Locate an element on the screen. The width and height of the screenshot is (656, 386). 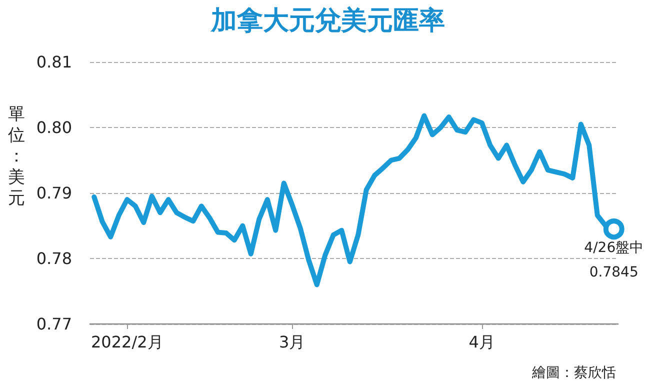
data-label: 0.7845 is located at coordinates (613, 272).